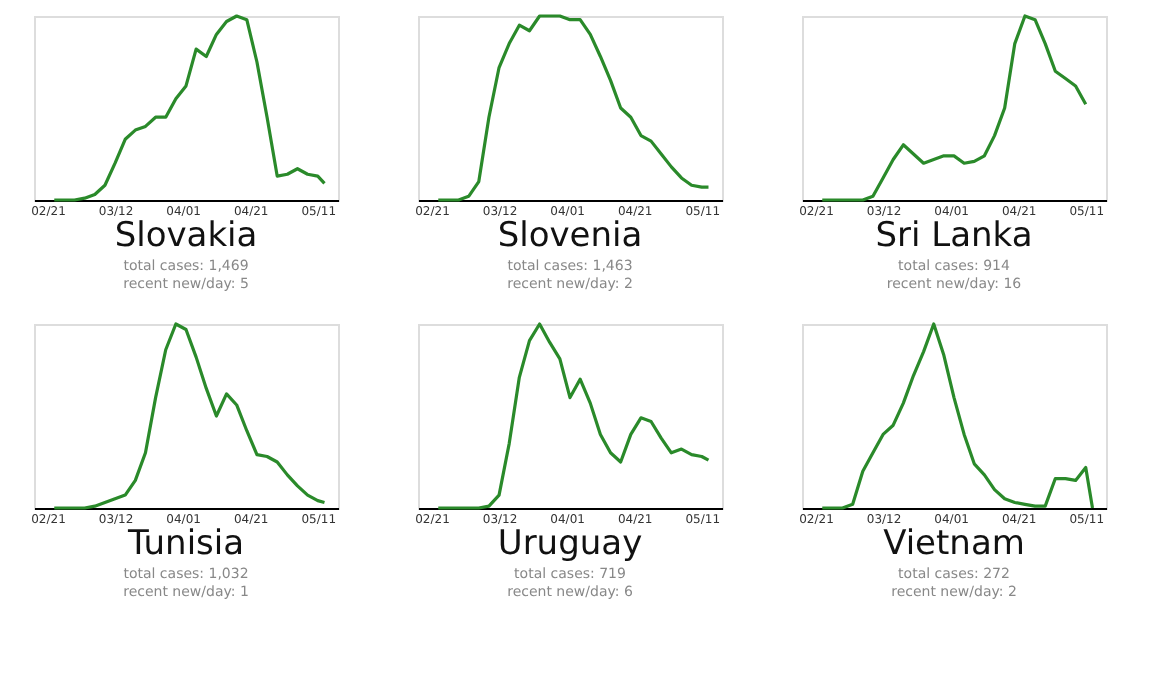 Image resolution: width=1160 pixels, height=680 pixels. What do you see at coordinates (954, 236) in the screenshot?
I see `text: Sri Lanka` at bounding box center [954, 236].